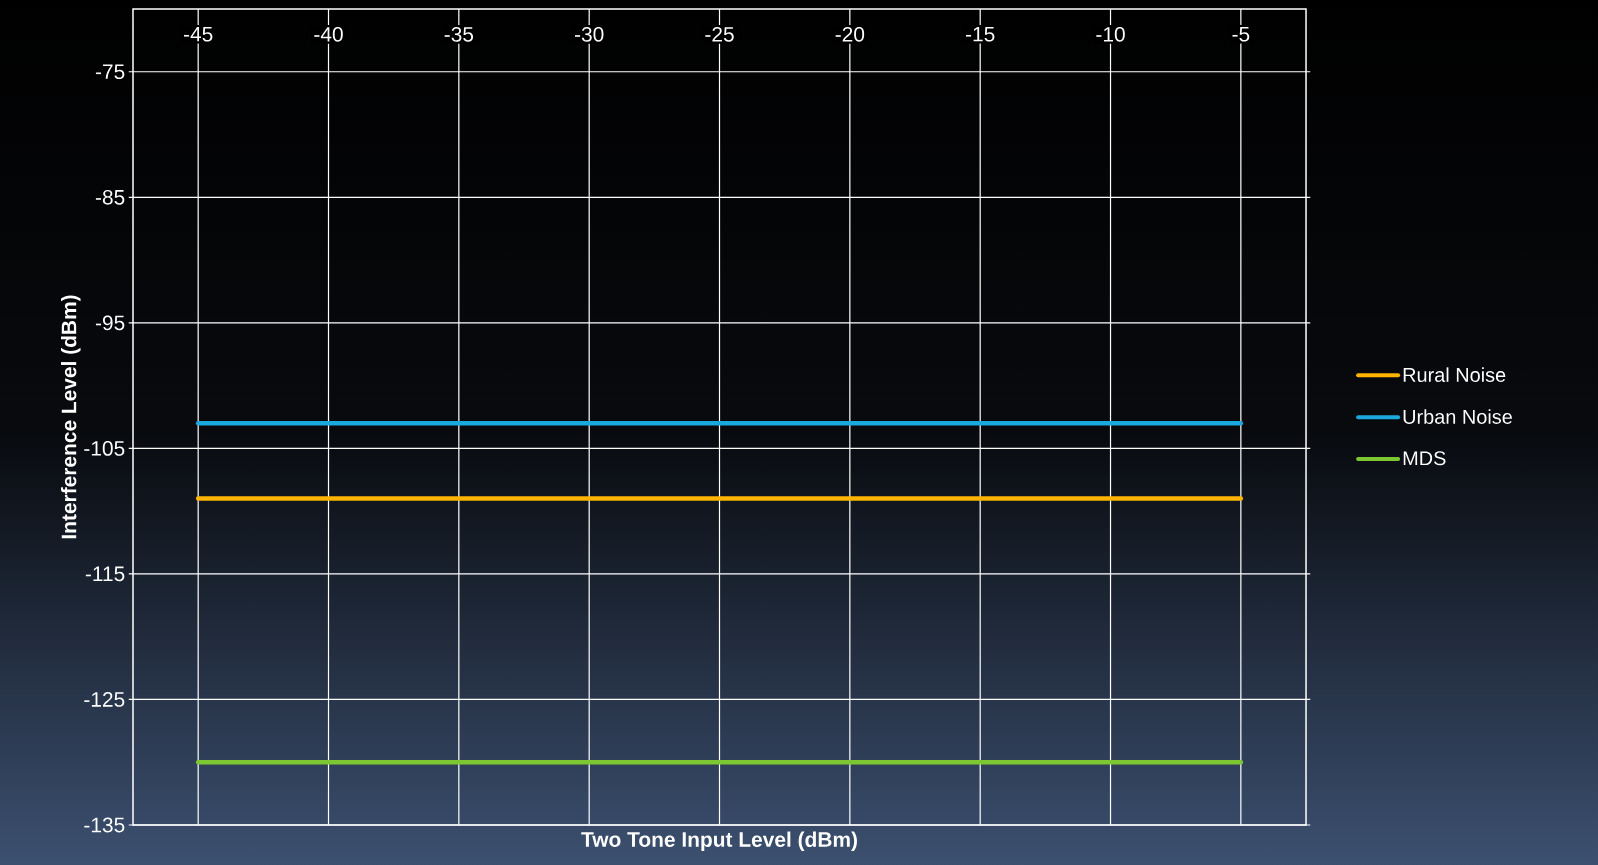  Describe the element at coordinates (719, 34) in the screenshot. I see `x-tick-label: -25` at that location.